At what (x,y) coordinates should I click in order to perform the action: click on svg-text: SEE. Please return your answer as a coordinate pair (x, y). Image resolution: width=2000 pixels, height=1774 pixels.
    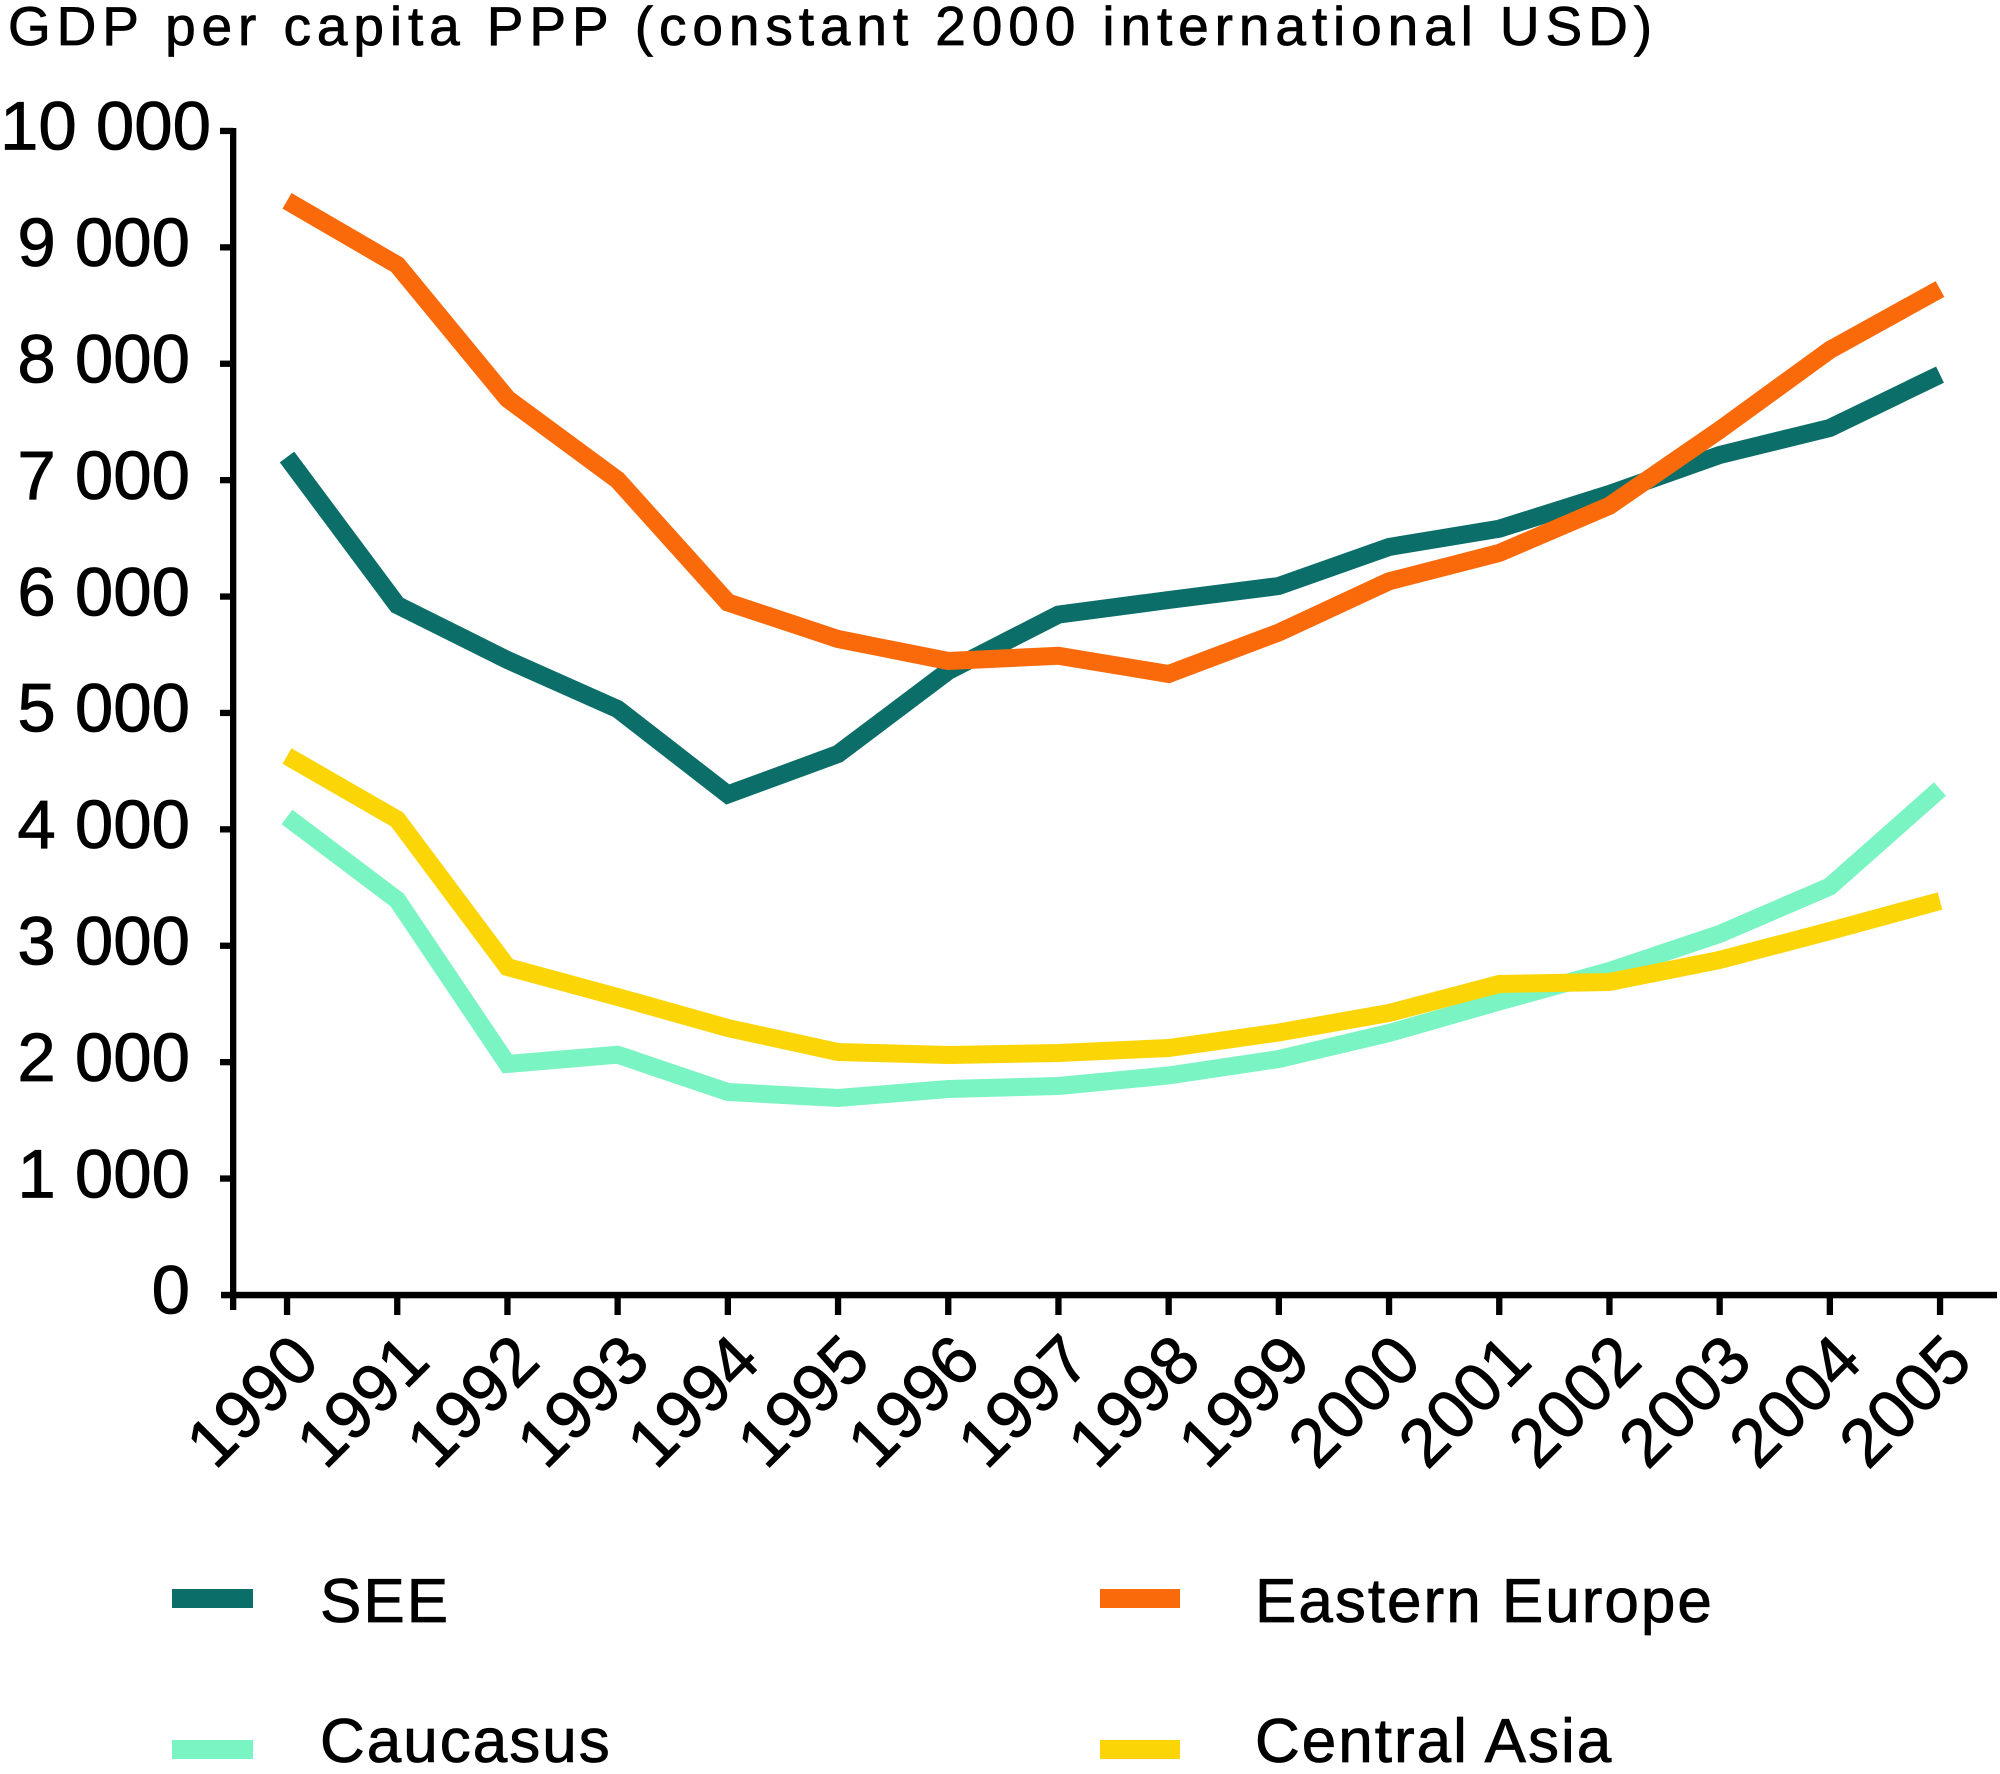
    Looking at the image, I should click on (385, 1601).